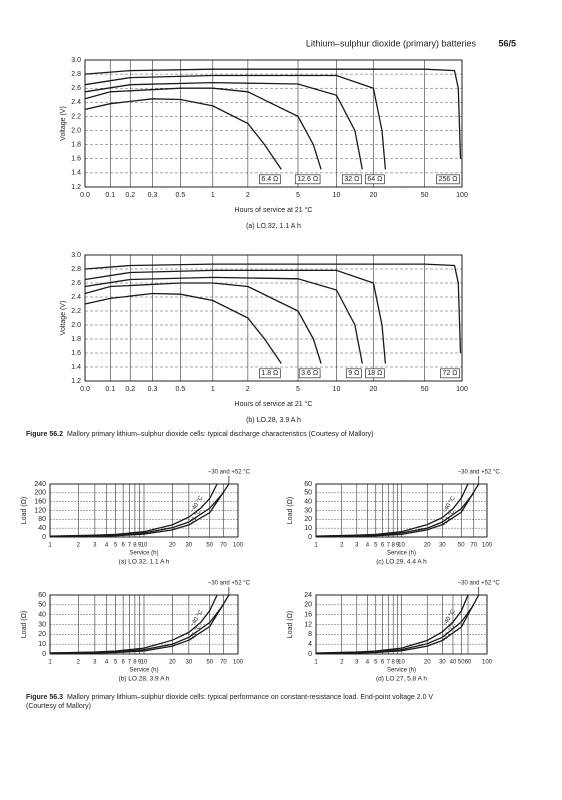 The width and height of the screenshot is (562, 800). Describe the element at coordinates (401, 679) in the screenshot. I see `chart-subtitle: (d) LO.27, 5.8 A h` at that location.